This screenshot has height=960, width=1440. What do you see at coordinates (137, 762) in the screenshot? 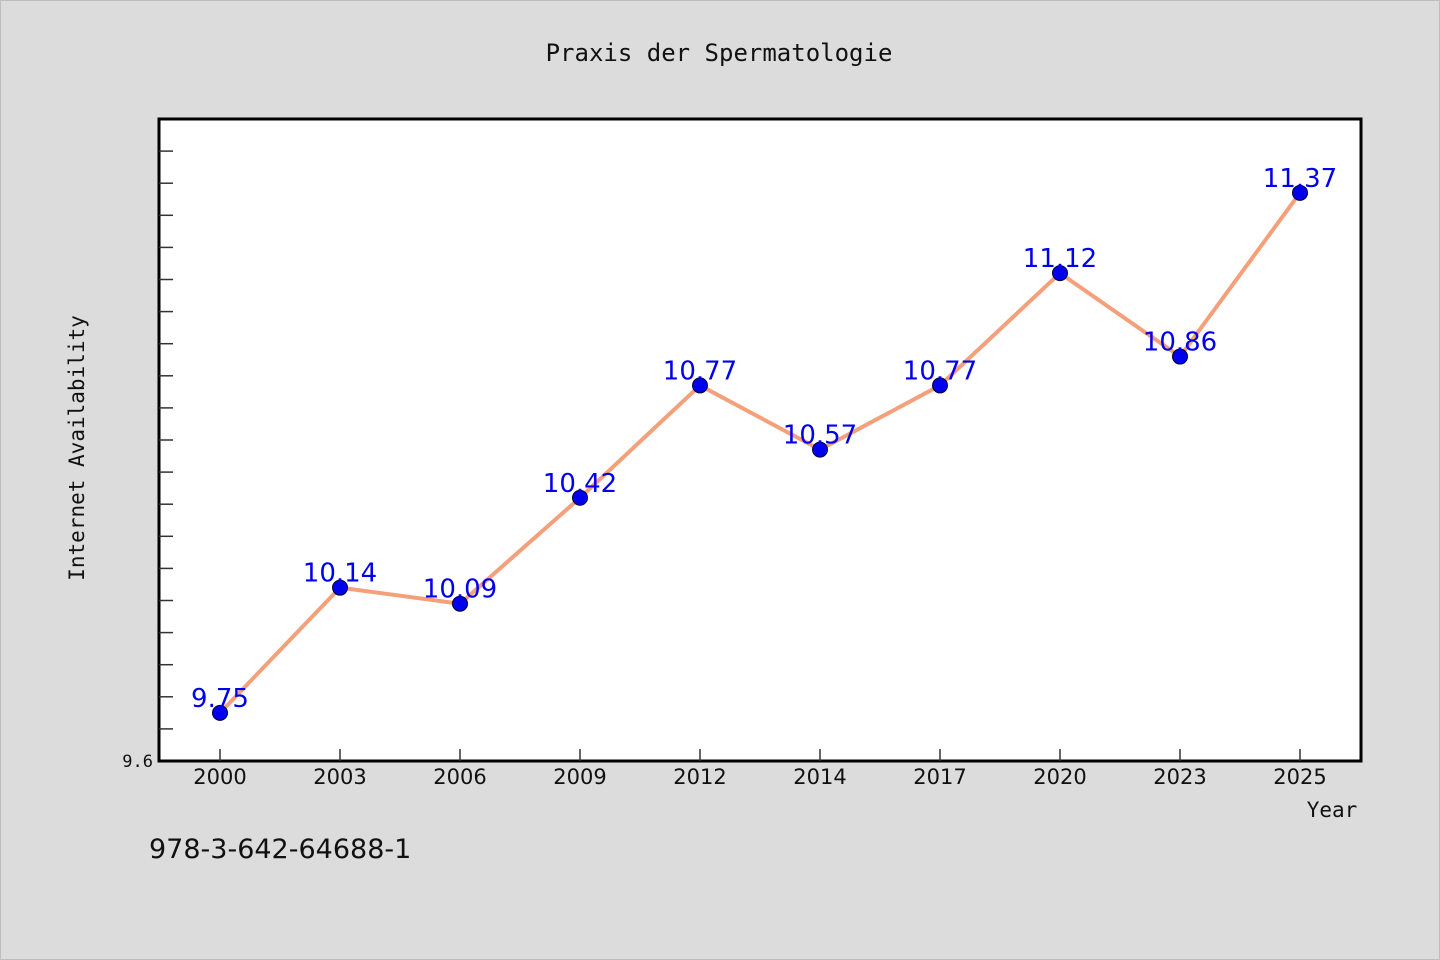
I see `y-tick-label: 9.6` at bounding box center [137, 762].